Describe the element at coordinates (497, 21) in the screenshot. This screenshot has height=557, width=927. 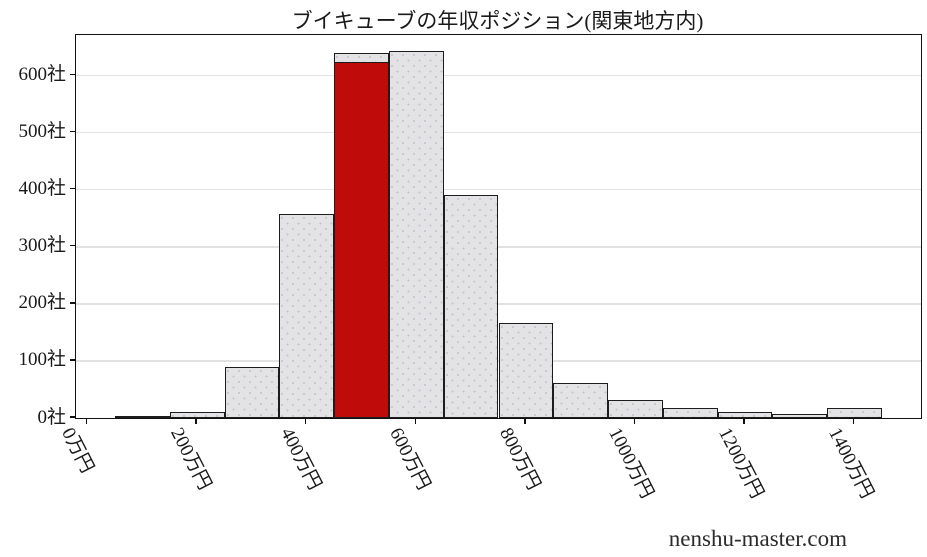
I see `chart-title: ブイキューブの年収ポジション(関東地方内)` at that location.